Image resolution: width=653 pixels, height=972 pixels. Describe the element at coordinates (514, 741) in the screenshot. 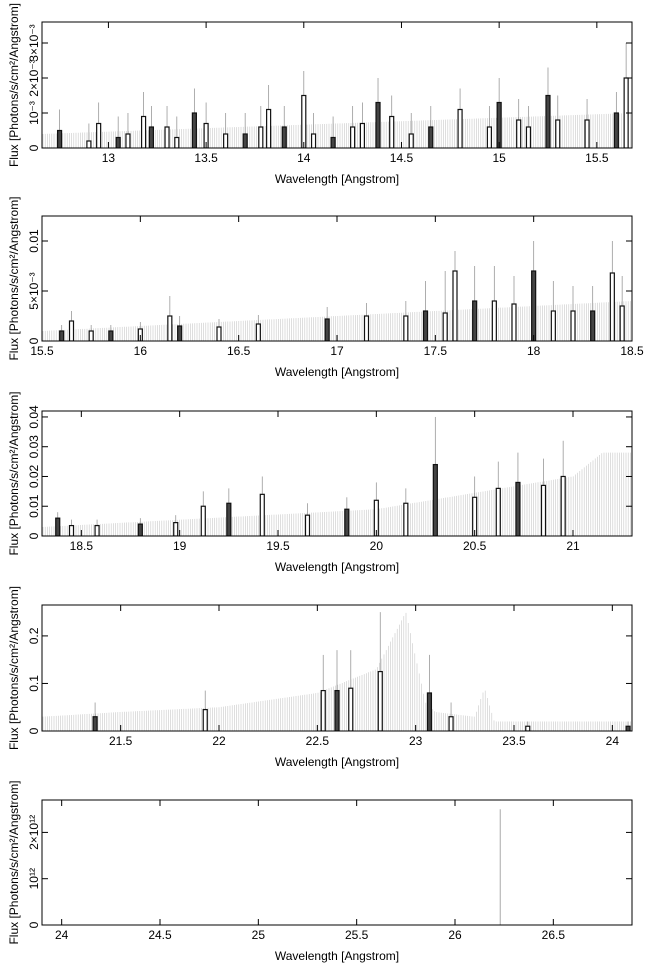

I see `x-tick-label: 23.5` at that location.